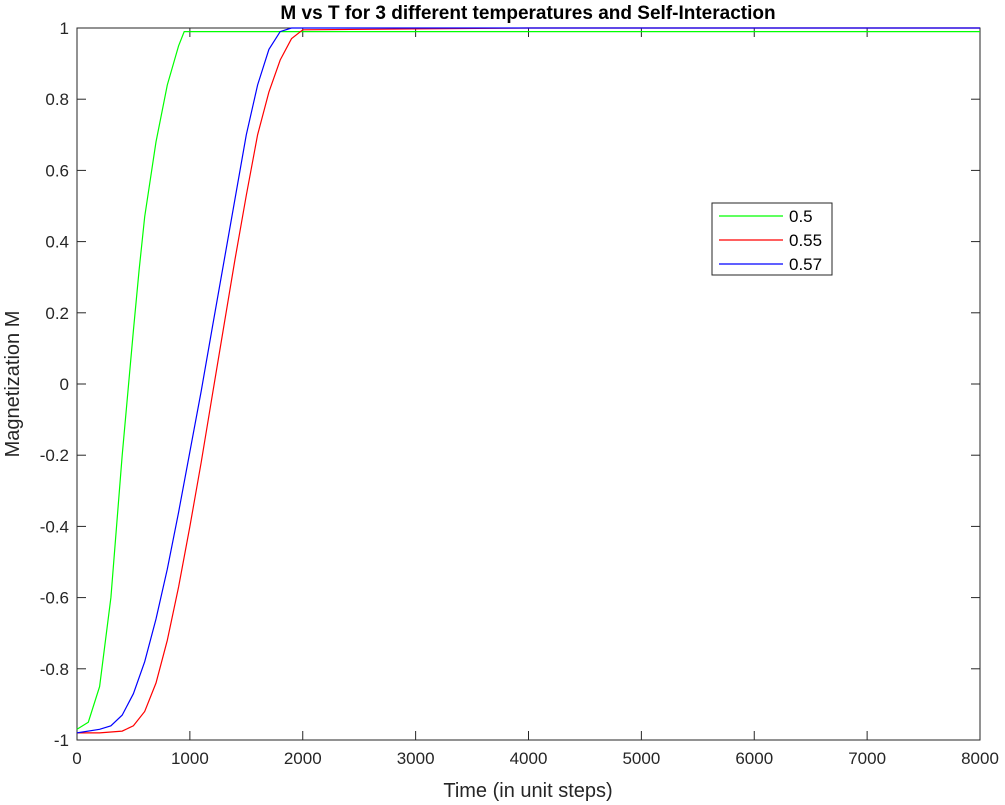  I want to click on legend-box, so click(772, 239).